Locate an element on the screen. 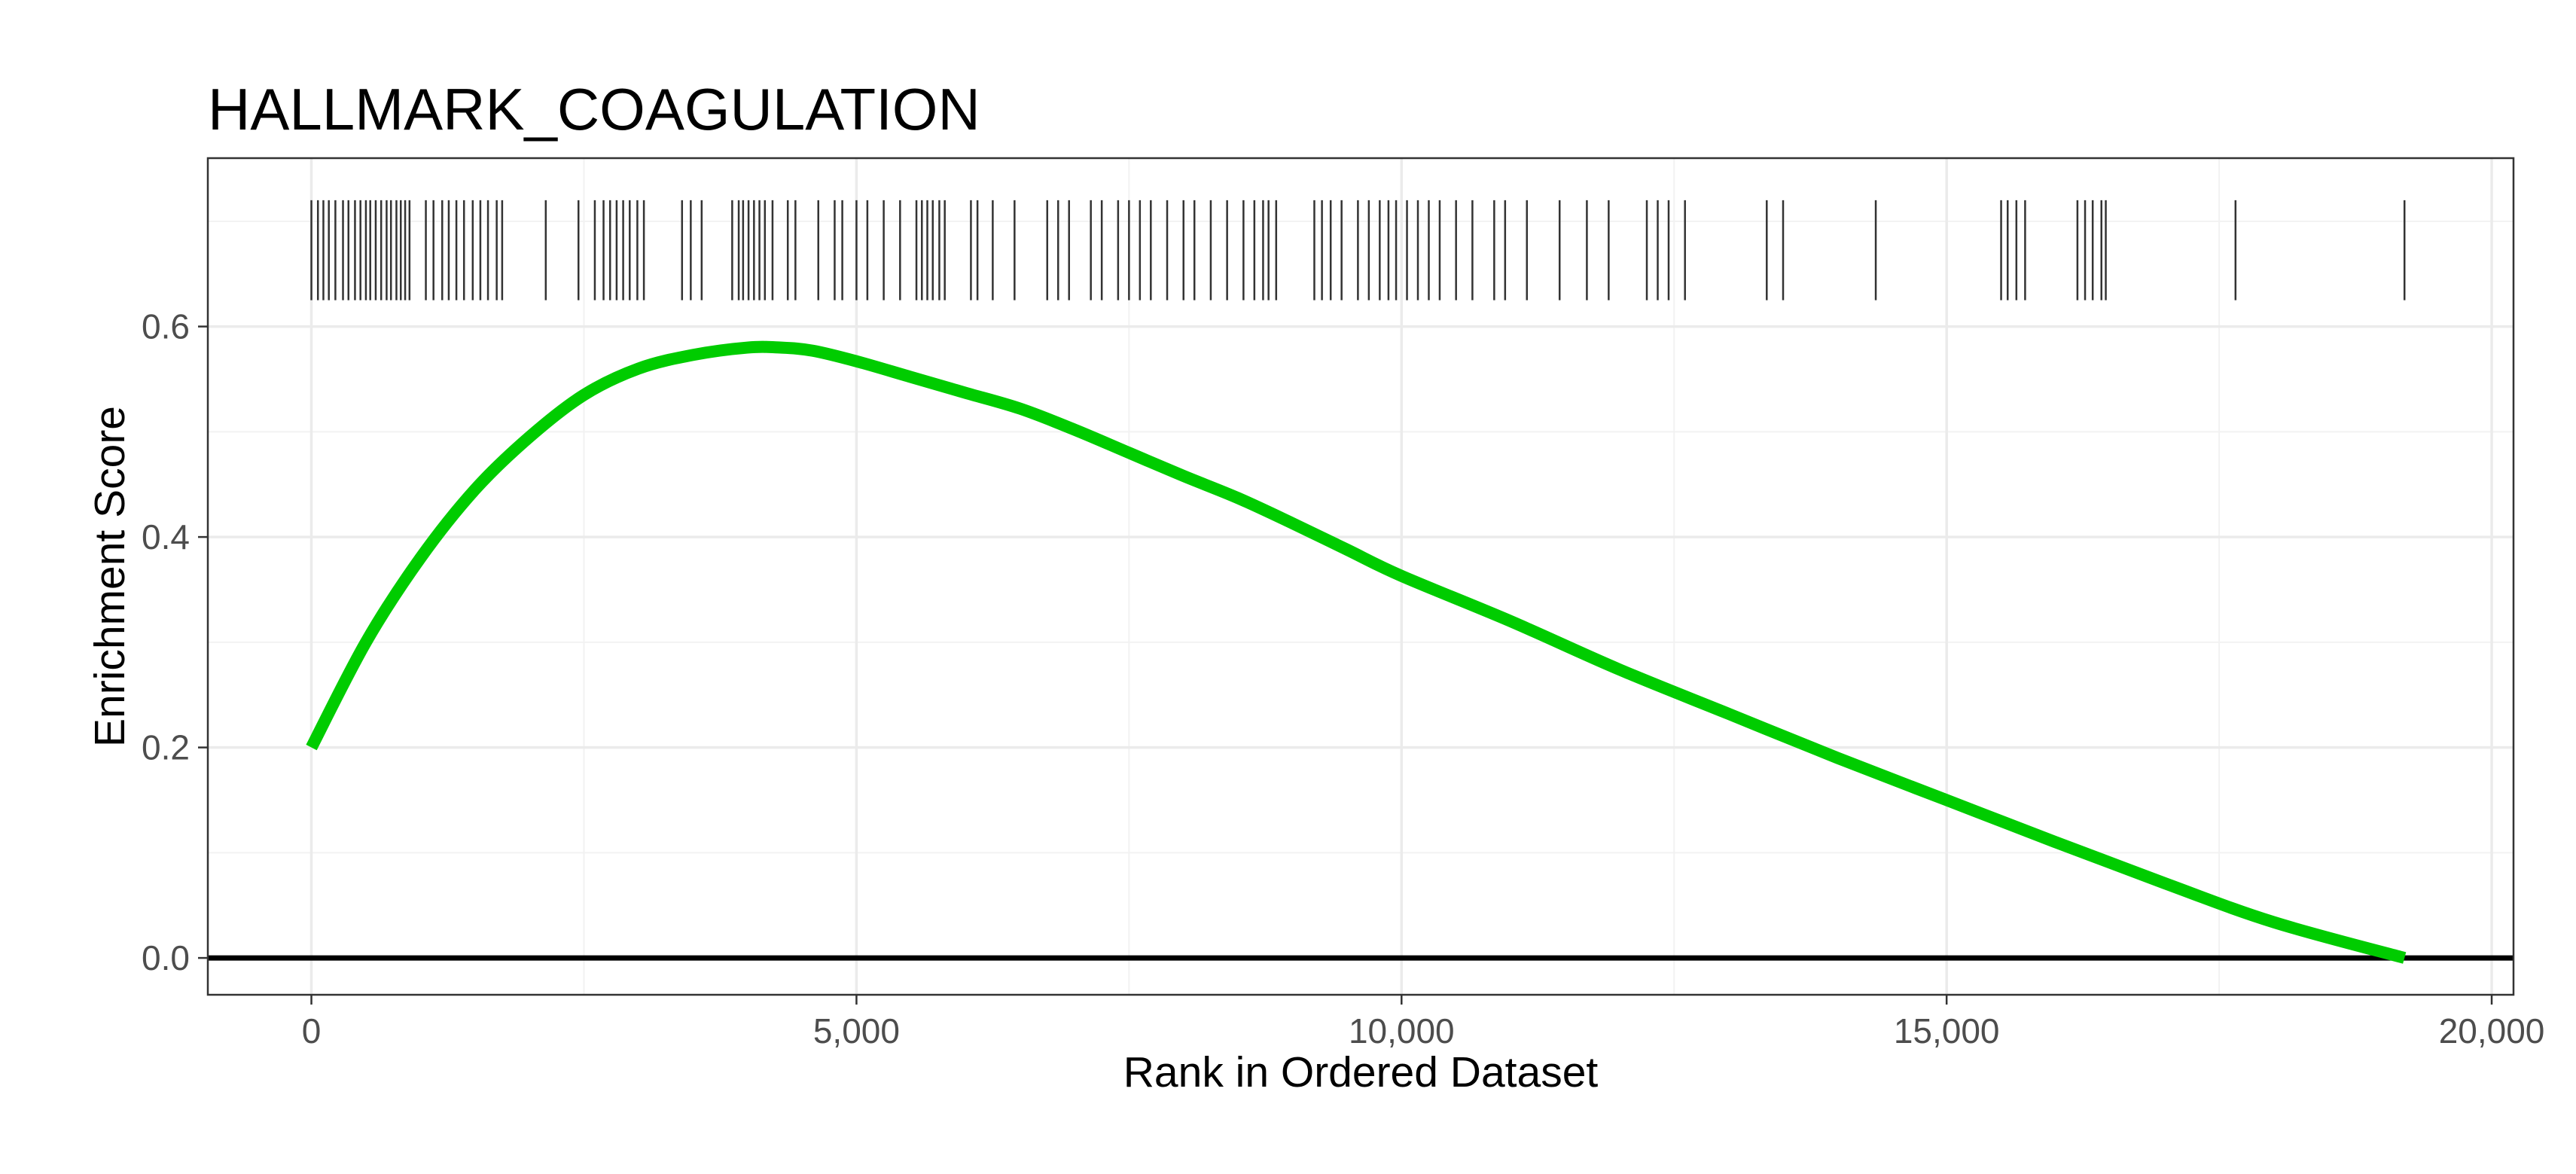  x-tick-label: 5,000 is located at coordinates (856, 1031).